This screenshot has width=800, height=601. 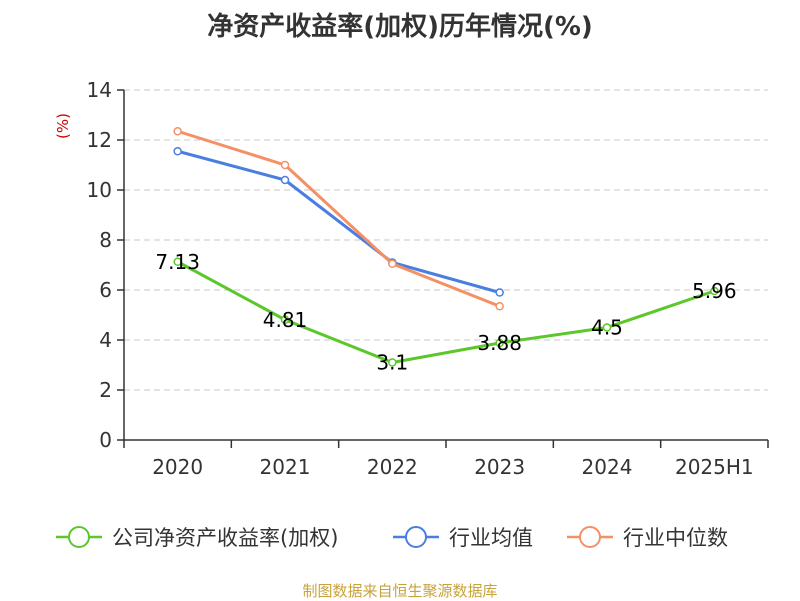 I want to click on x-tick-label: 2024, so click(x=607, y=467).